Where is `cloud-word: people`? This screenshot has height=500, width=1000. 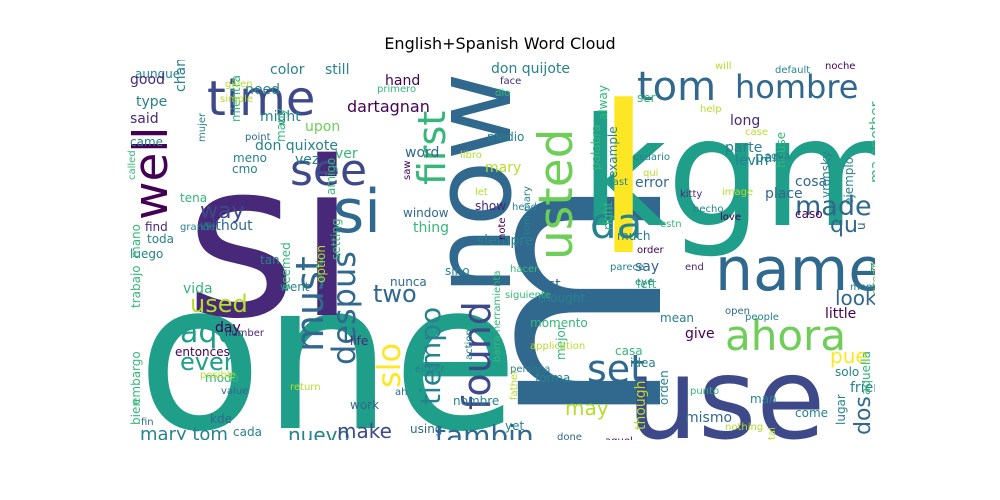 cloud-word: people is located at coordinates (762, 317).